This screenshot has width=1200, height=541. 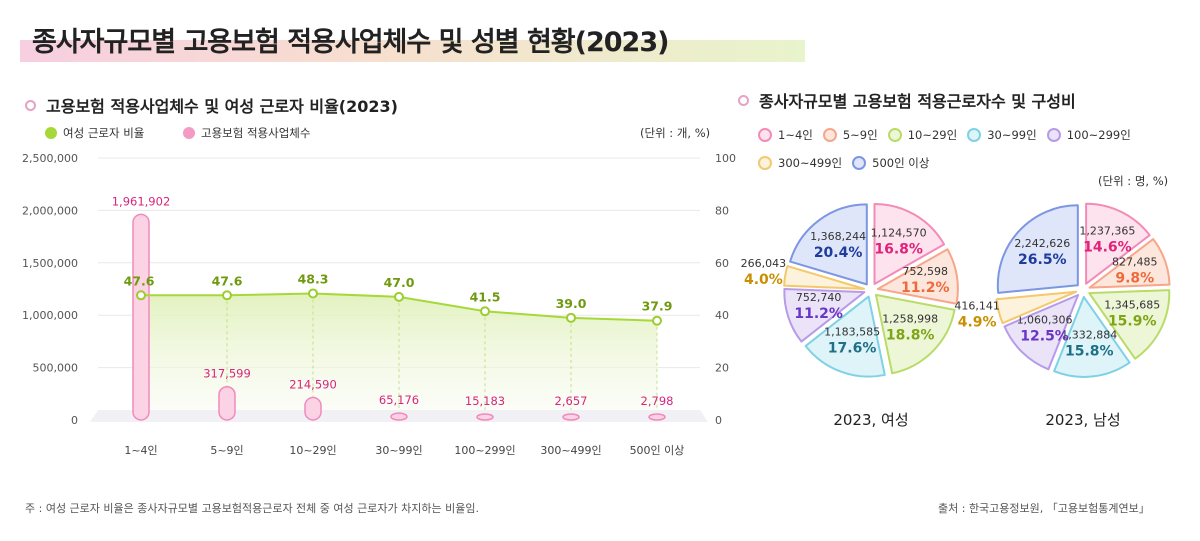 What do you see at coordinates (870, 420) in the screenshot?
I see `pie-title: 2023, 여성` at bounding box center [870, 420].